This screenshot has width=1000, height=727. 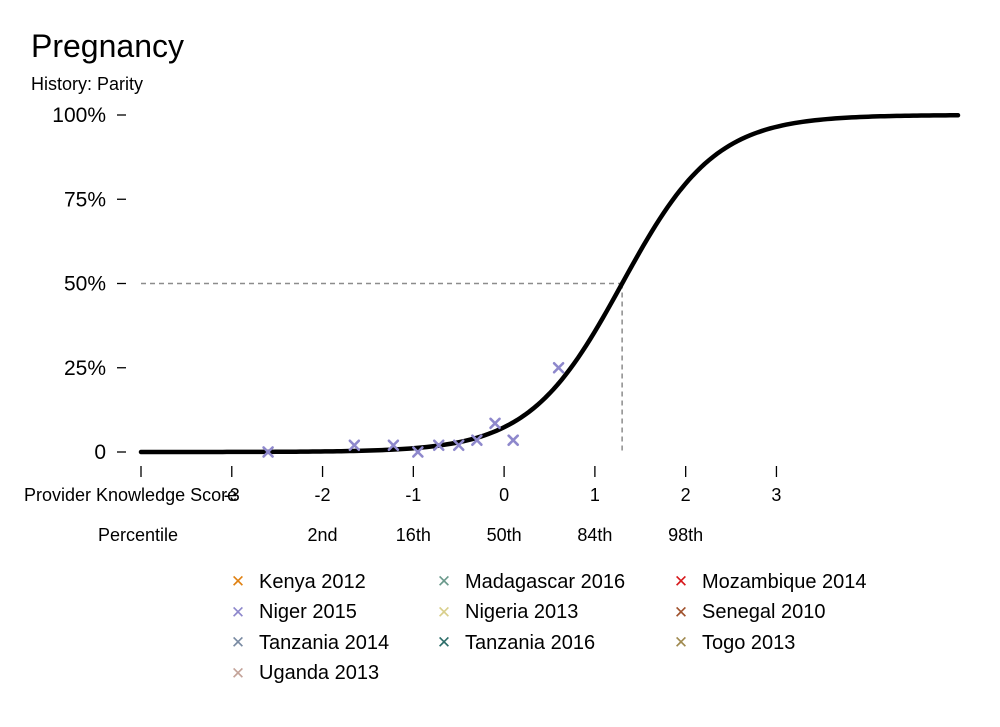 I want to click on x-tick-label: -1, so click(x=413, y=495).